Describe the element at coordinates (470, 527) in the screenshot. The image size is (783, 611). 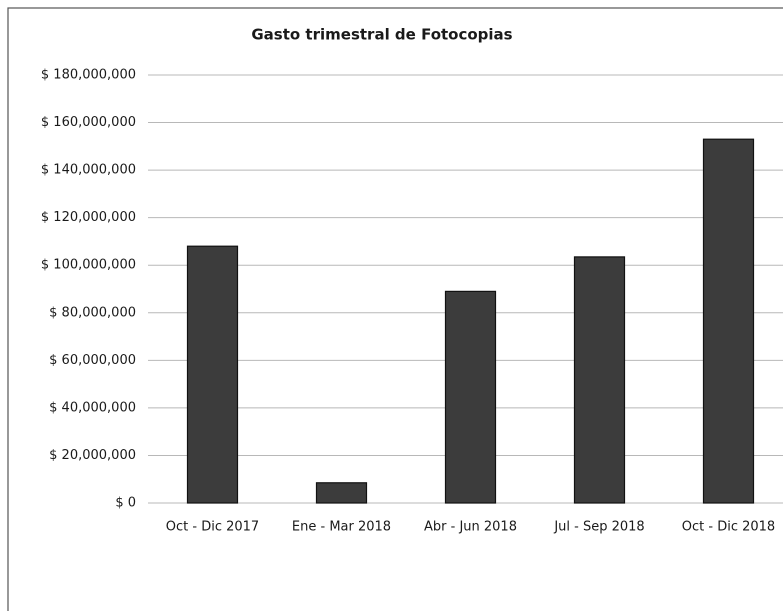
I see `x-tick-label: Abr - Jun 2018` at that location.